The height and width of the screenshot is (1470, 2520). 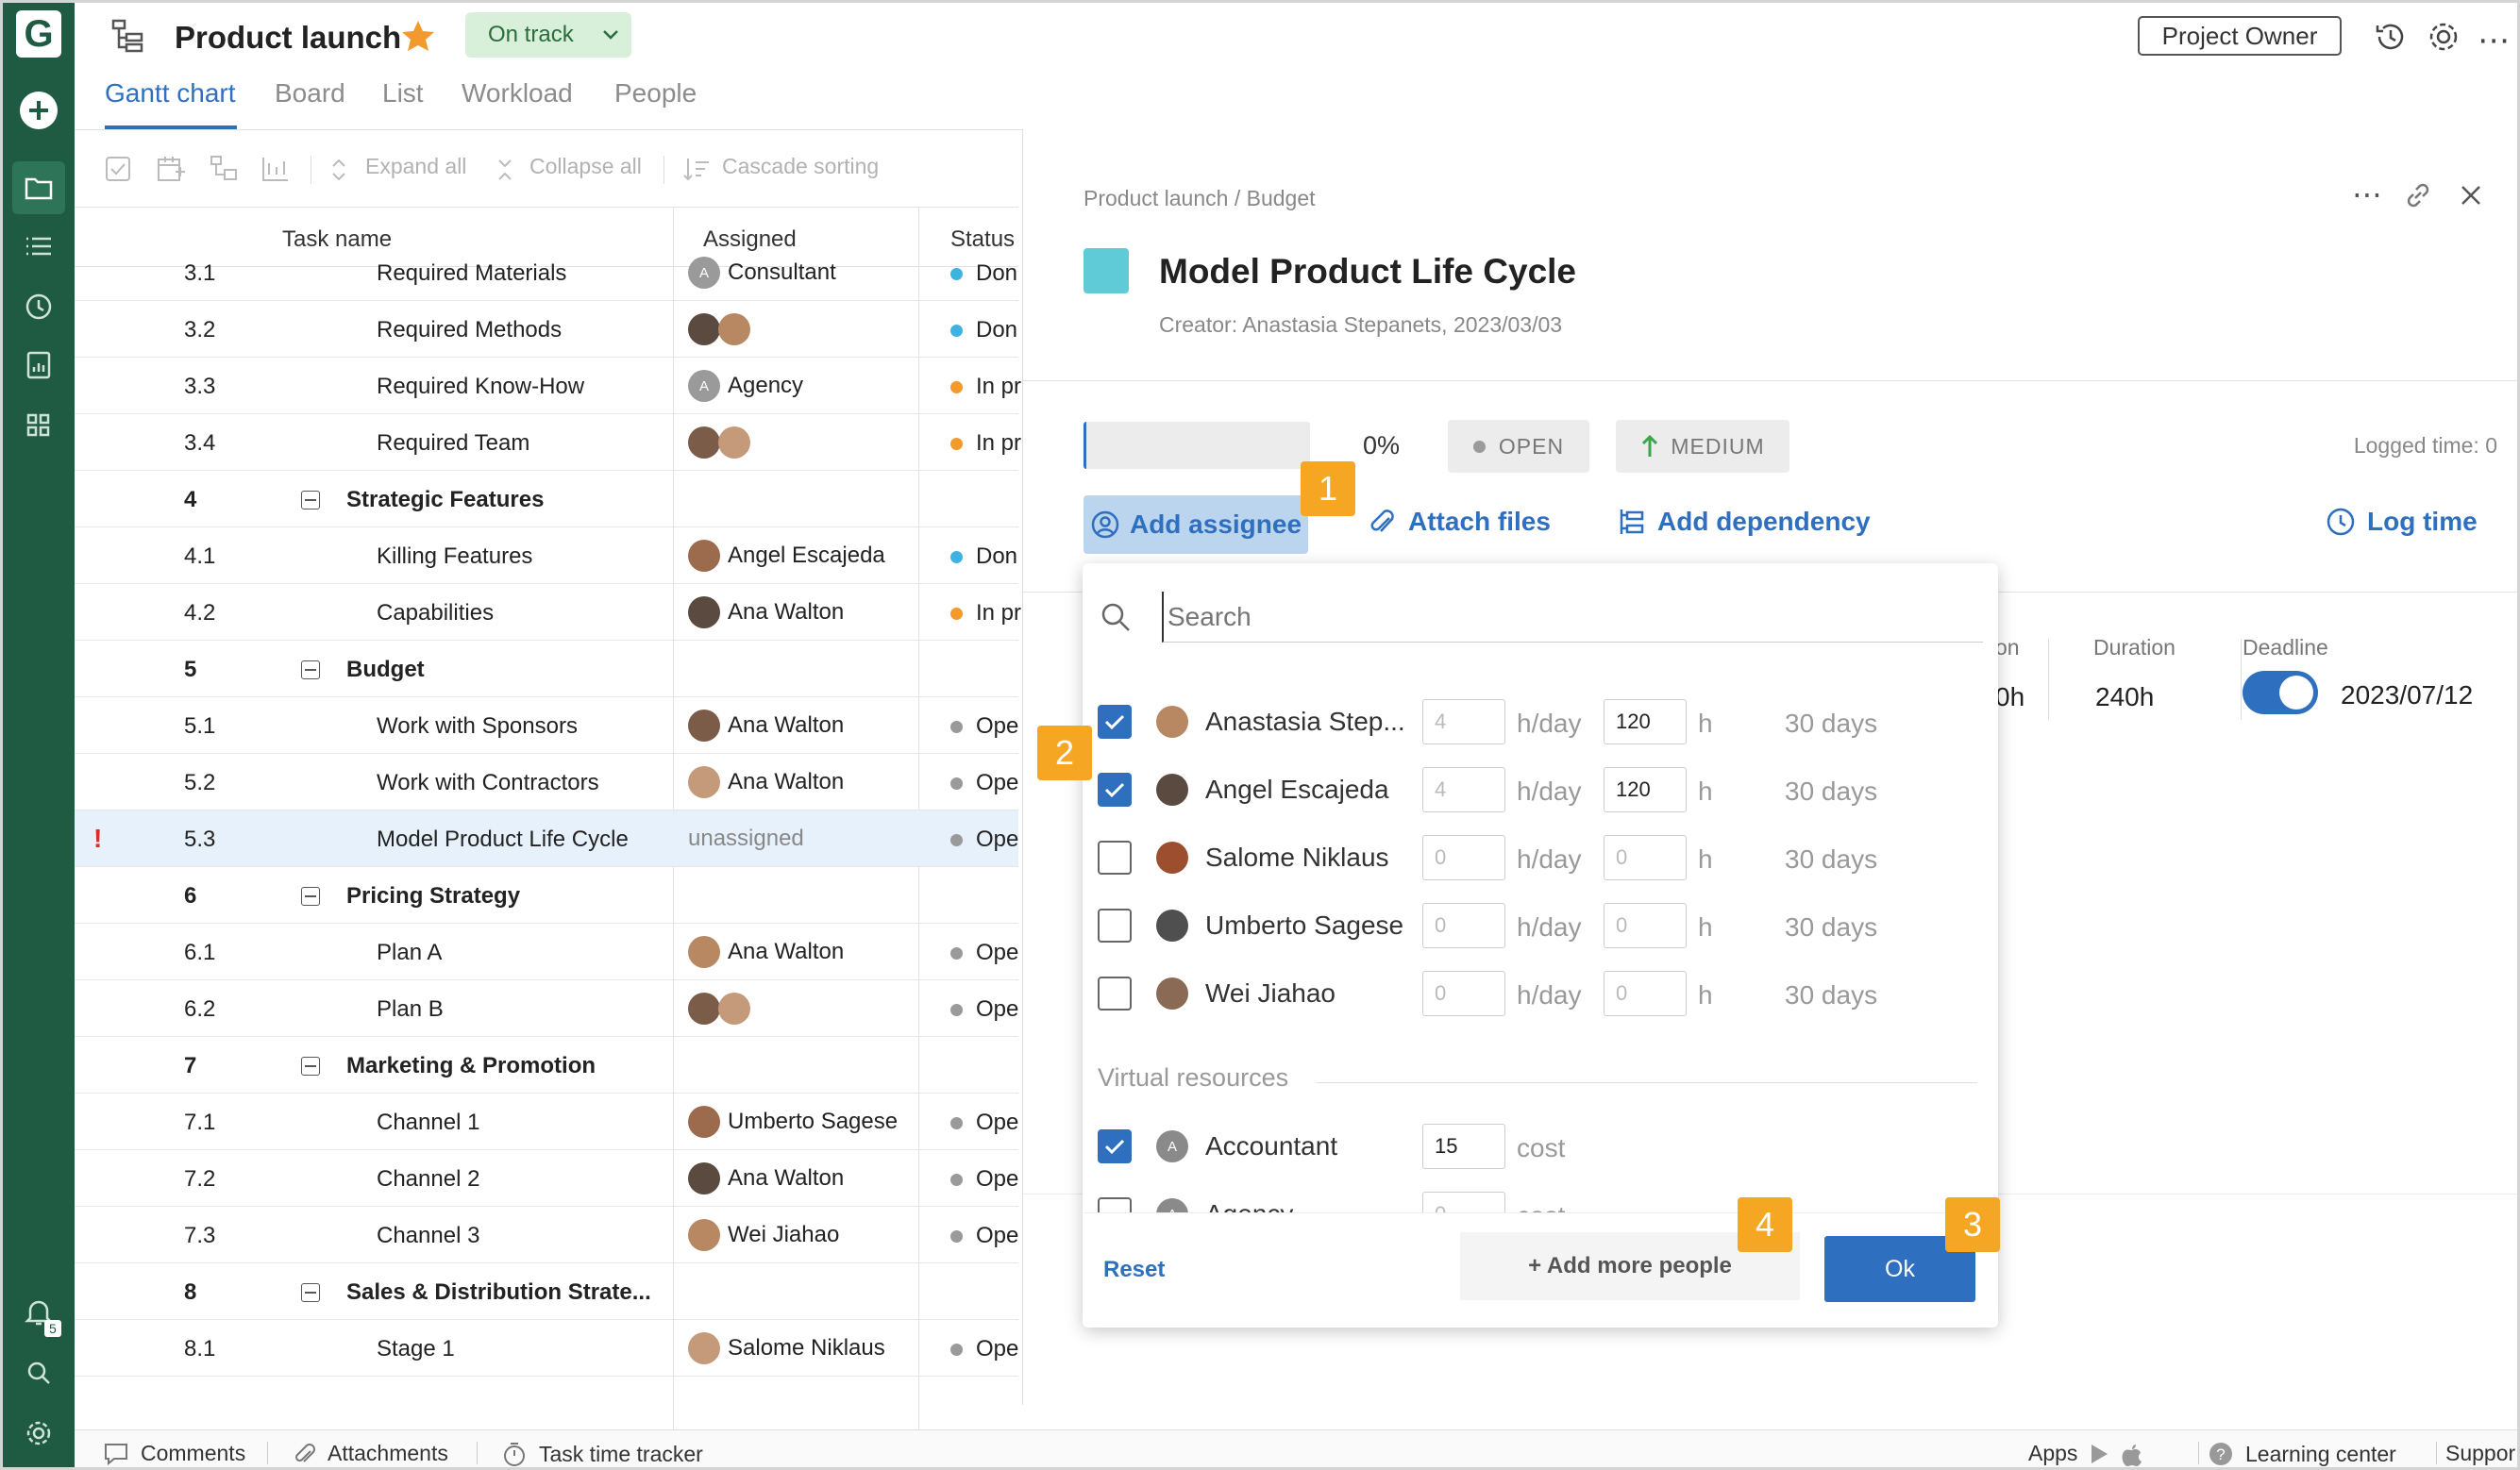 I want to click on settings-gear-icon, so click(x=38, y=1433).